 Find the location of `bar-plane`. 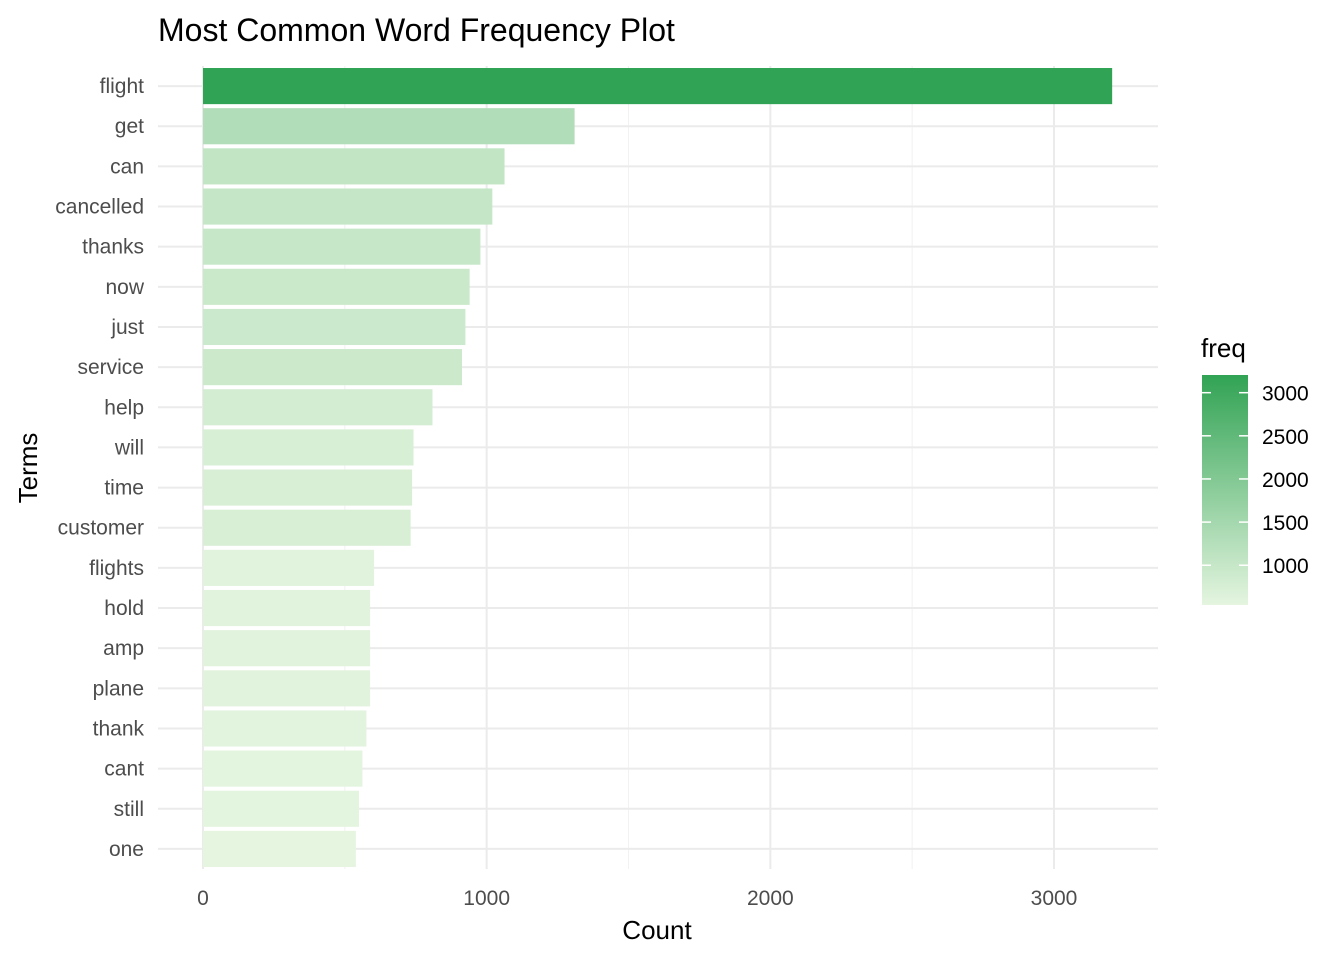

bar-plane is located at coordinates (287, 688).